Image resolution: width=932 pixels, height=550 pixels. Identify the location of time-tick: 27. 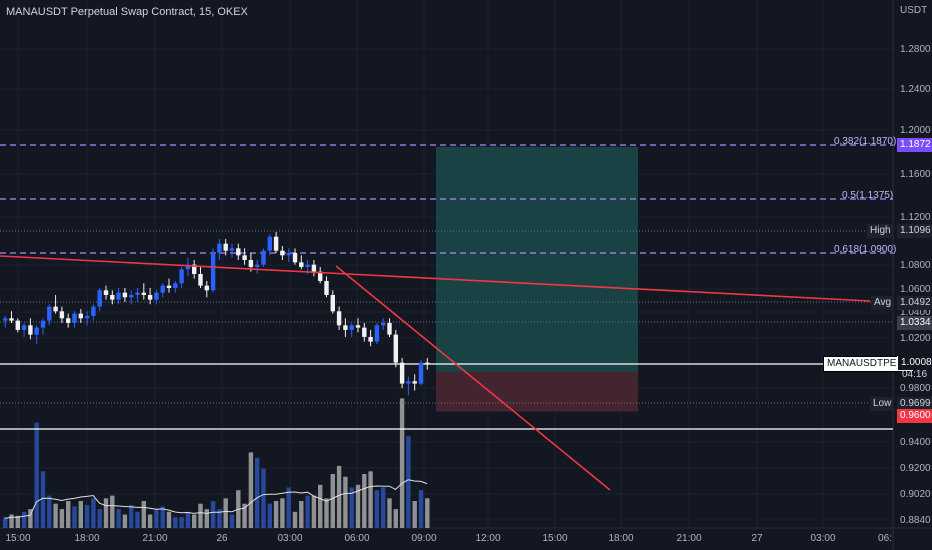
(757, 538).